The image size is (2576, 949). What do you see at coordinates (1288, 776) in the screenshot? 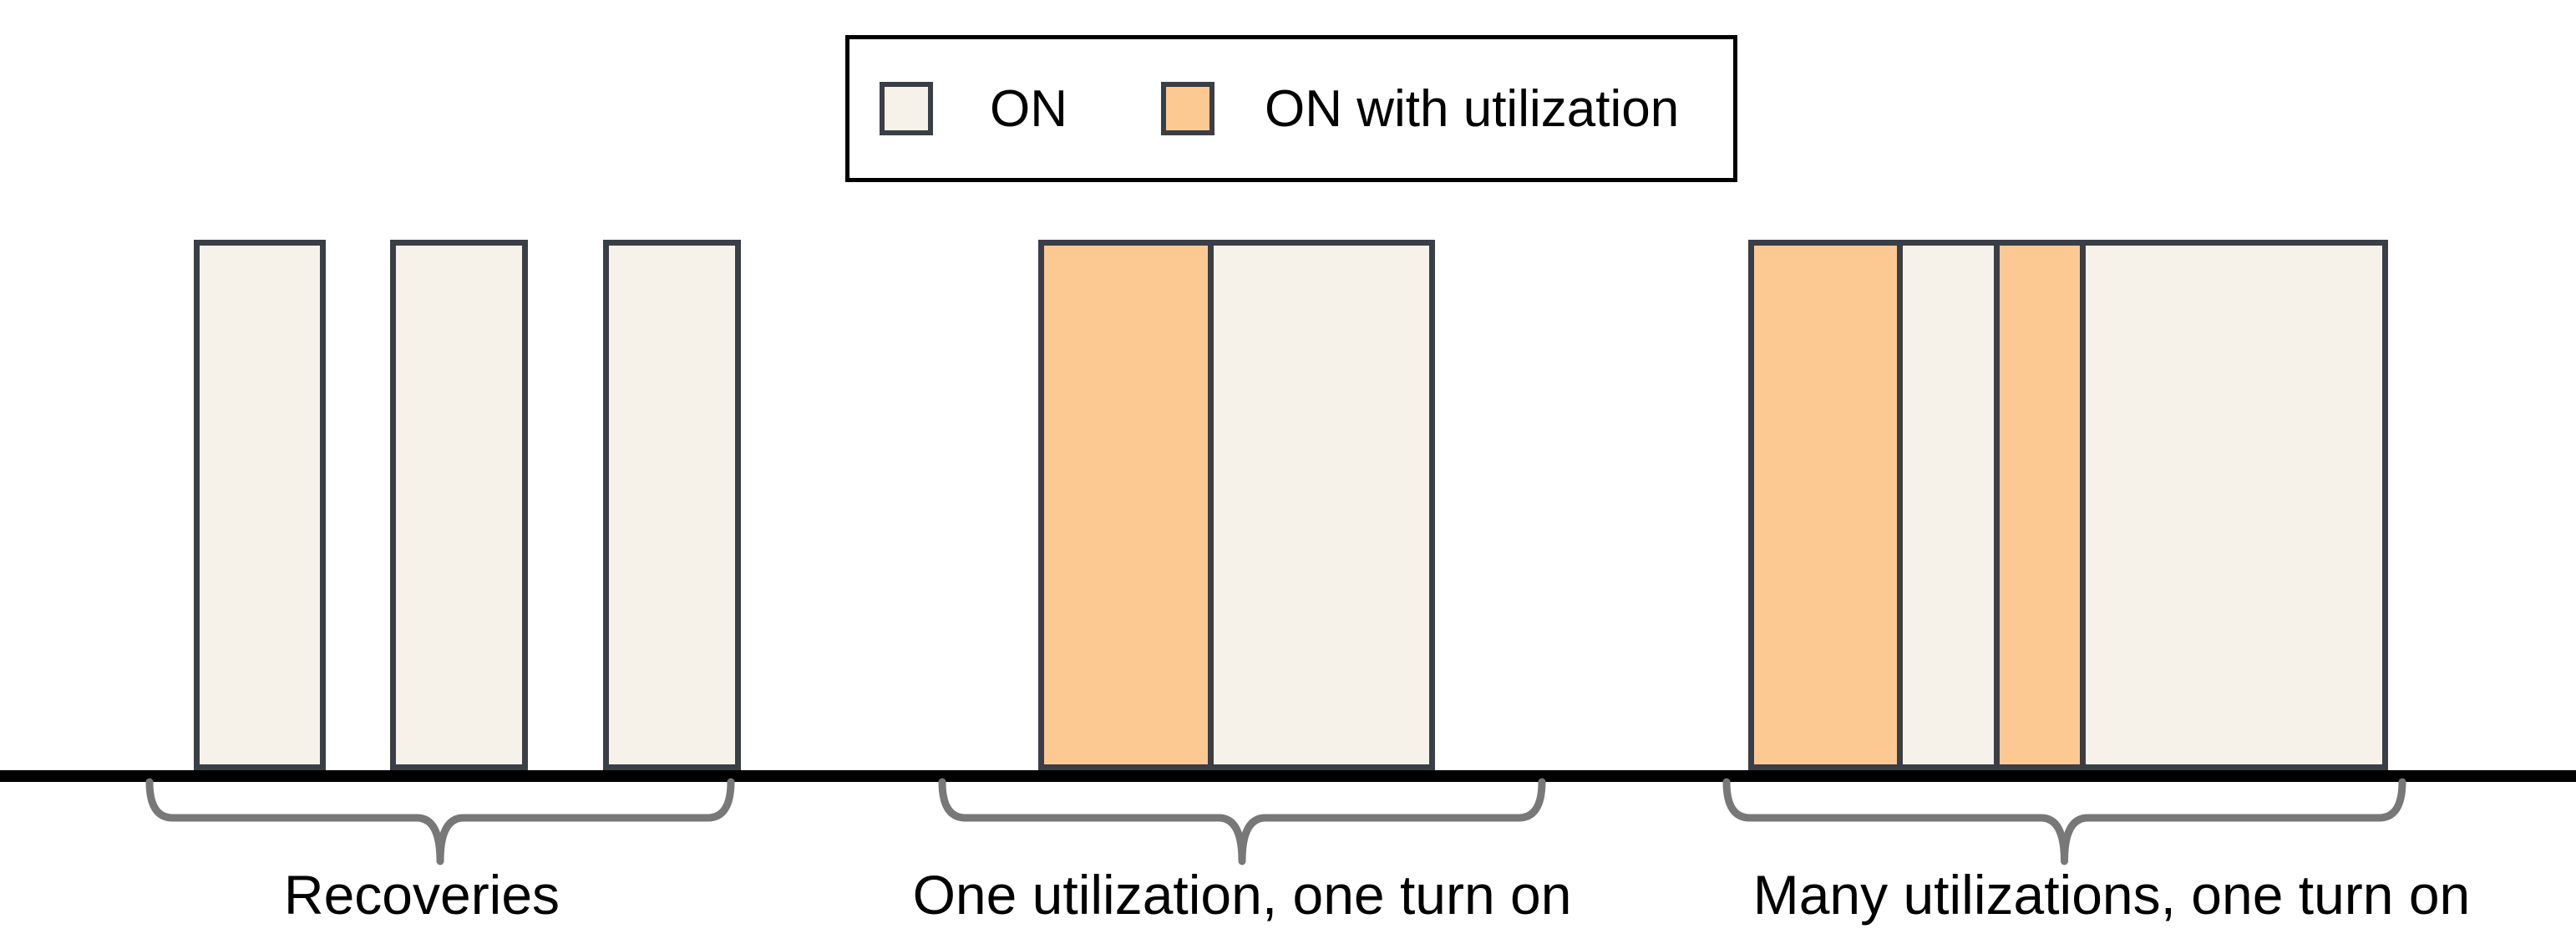
I see `timeline-axis` at bounding box center [1288, 776].